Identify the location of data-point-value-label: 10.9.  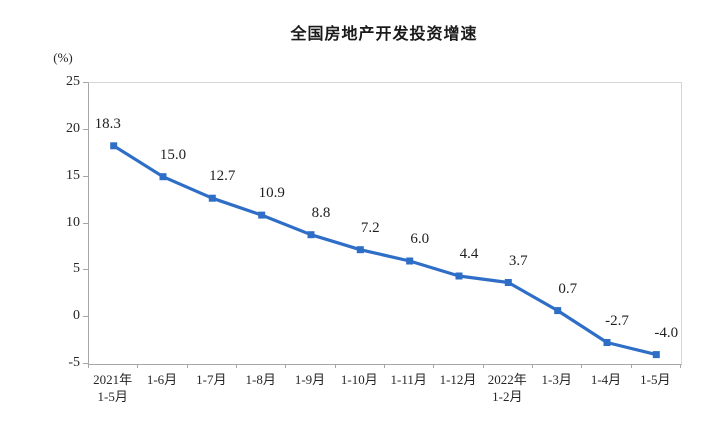
(271, 193).